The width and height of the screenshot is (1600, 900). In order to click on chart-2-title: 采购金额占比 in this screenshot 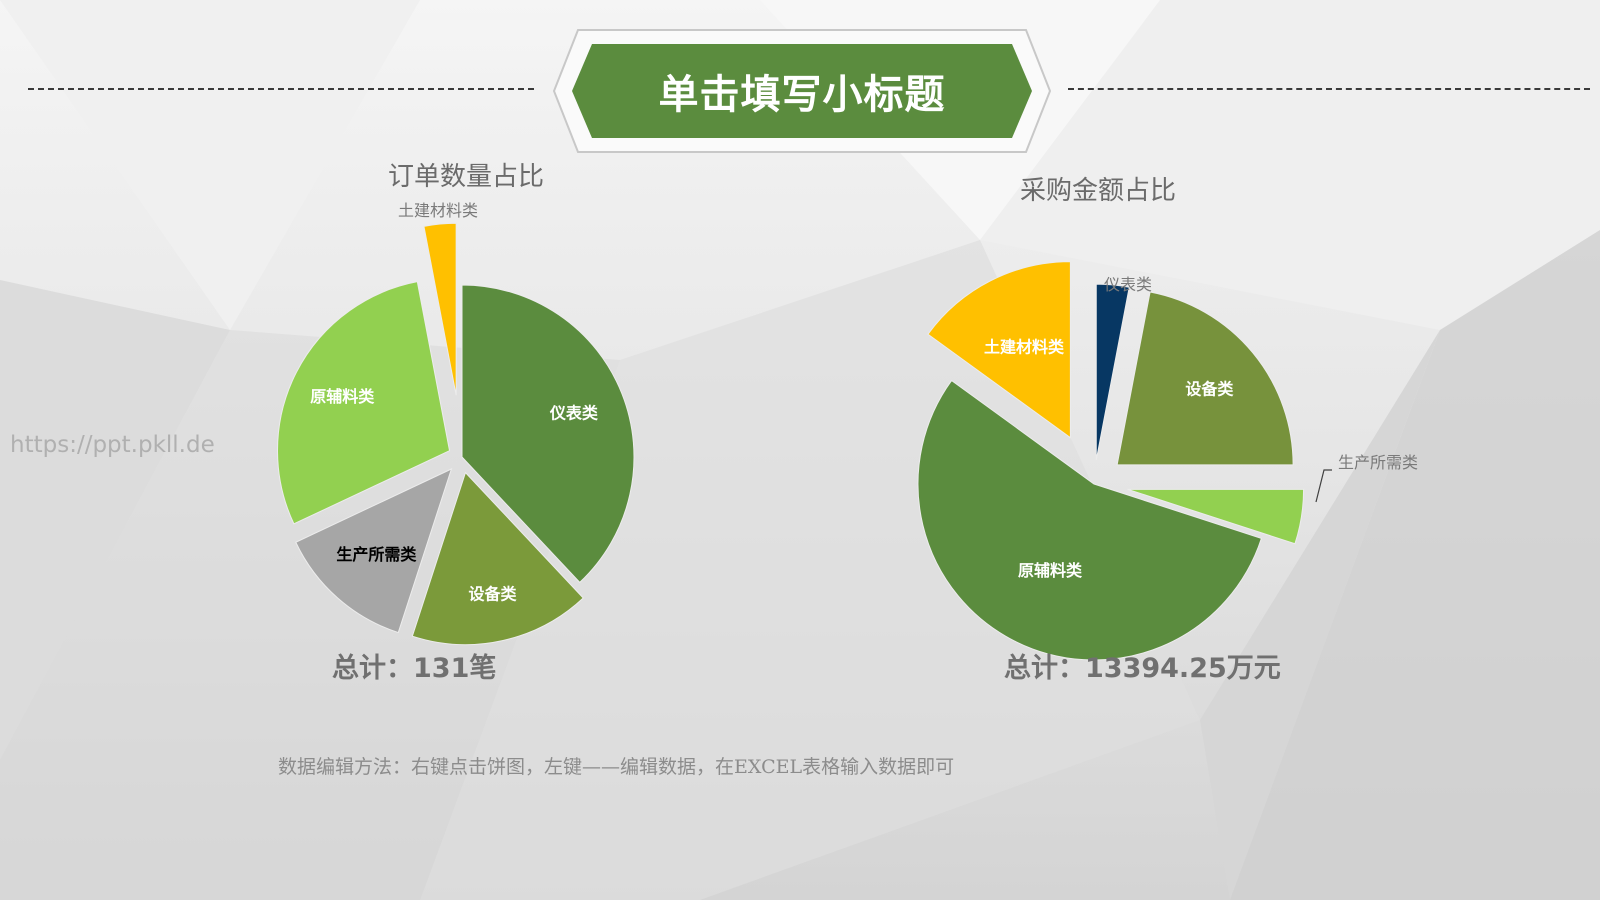, I will do `click(1098, 191)`.